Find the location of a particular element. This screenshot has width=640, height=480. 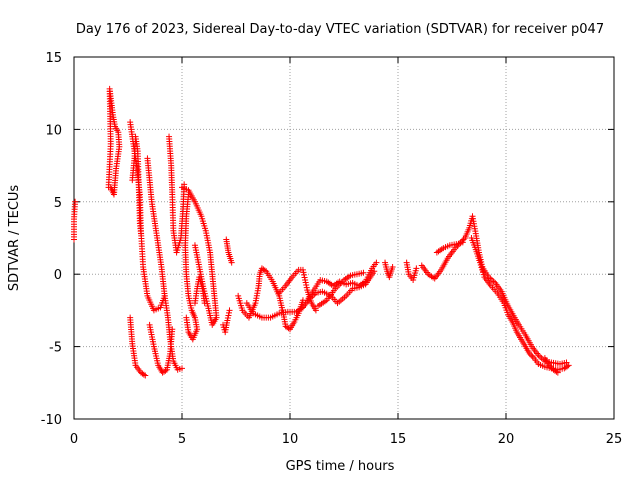

x-tick-label: 5 is located at coordinates (182, 439).